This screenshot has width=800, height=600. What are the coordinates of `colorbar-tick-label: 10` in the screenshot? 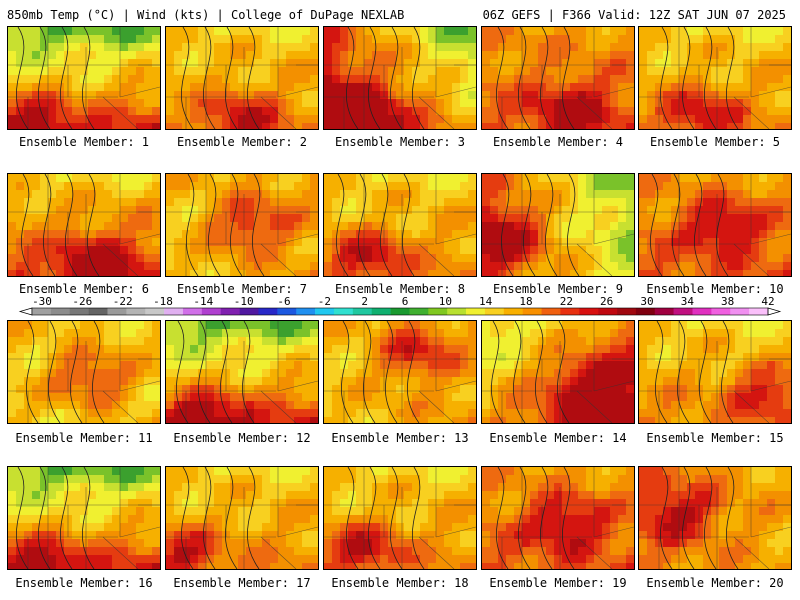 It's located at (445, 302).